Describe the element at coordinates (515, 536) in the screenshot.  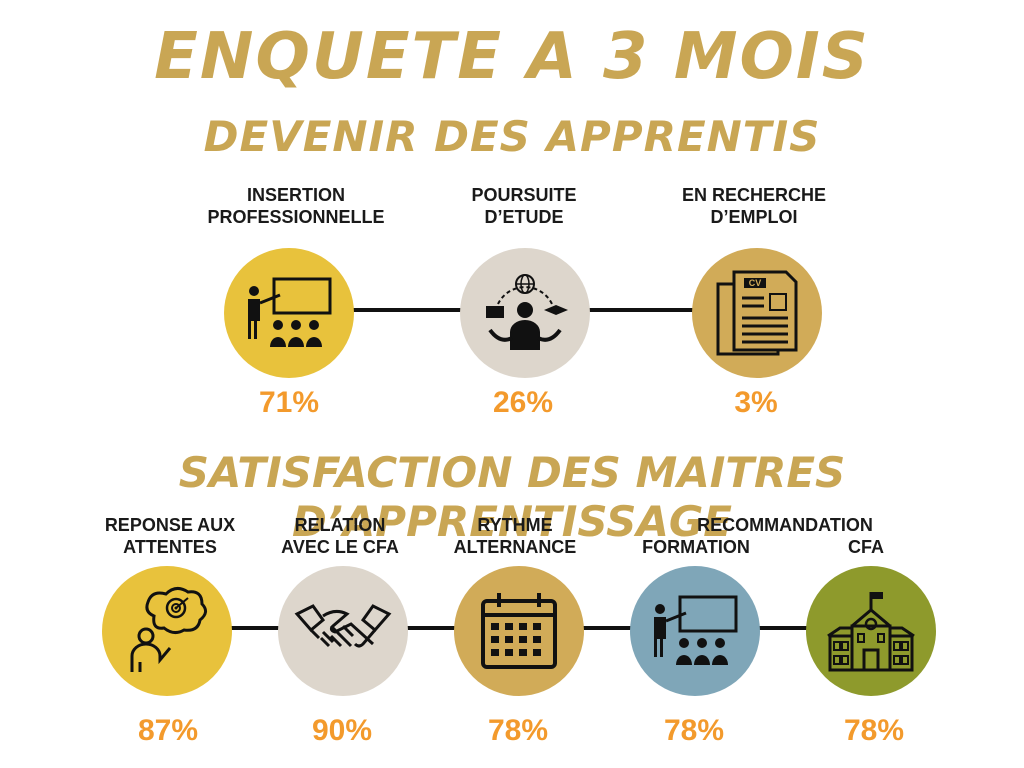
I see `label-rythme: RYTHME ALTERNANCE` at that location.